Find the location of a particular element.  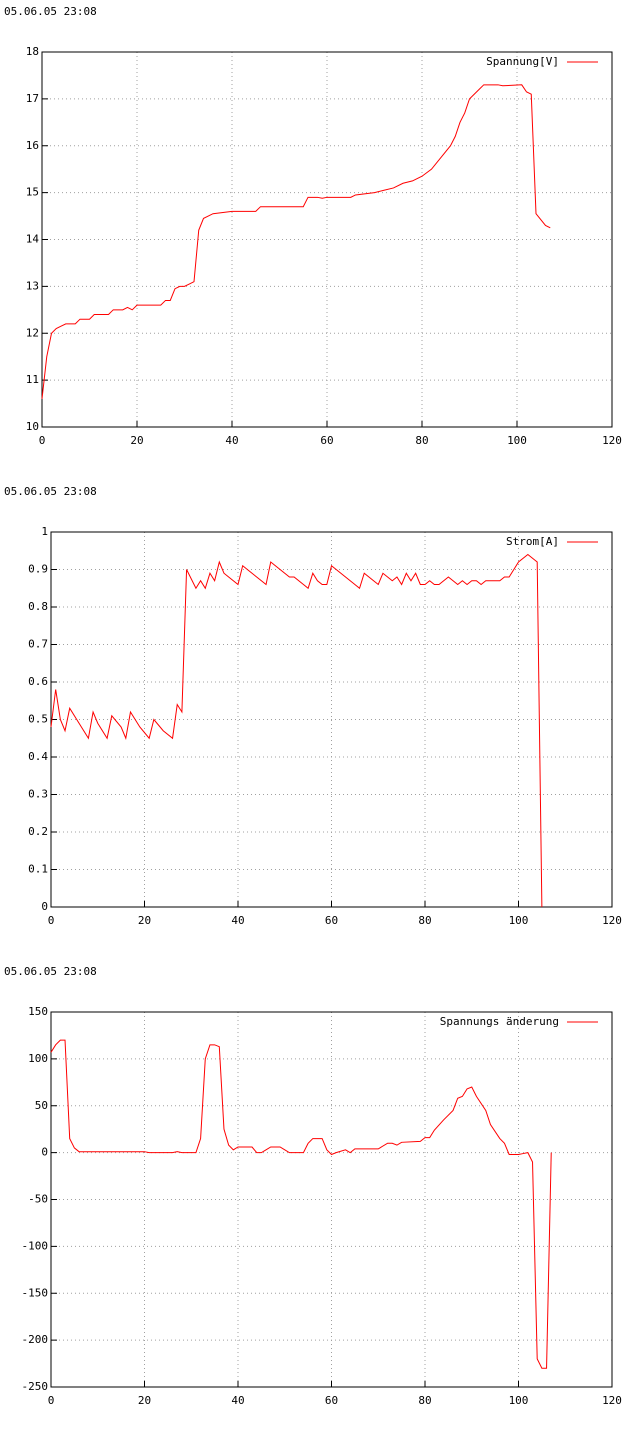

y-tick-label: 12 is located at coordinates (32, 332).